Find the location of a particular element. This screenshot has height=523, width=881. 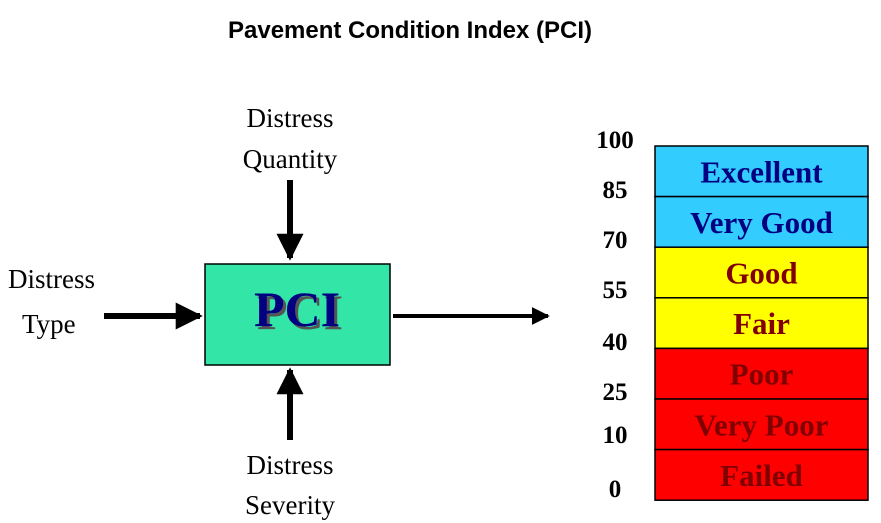

title: Pavement Condition Index (PCI) is located at coordinates (410, 30).